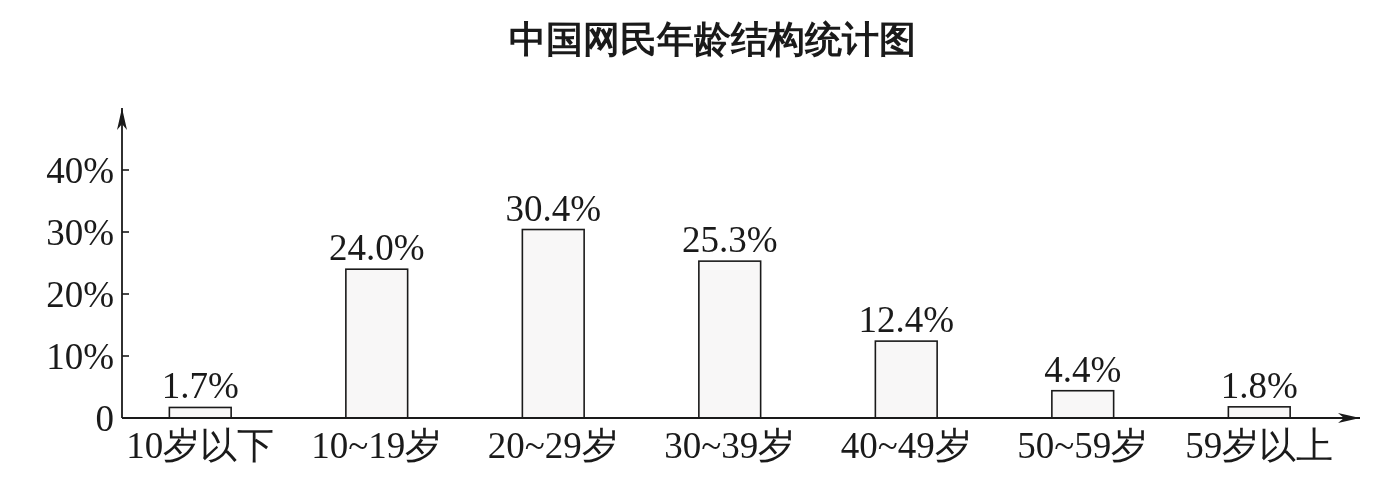 This screenshot has width=1390, height=483. Describe the element at coordinates (200, 445) in the screenshot. I see `x-tick-label: 10岁以下` at that location.